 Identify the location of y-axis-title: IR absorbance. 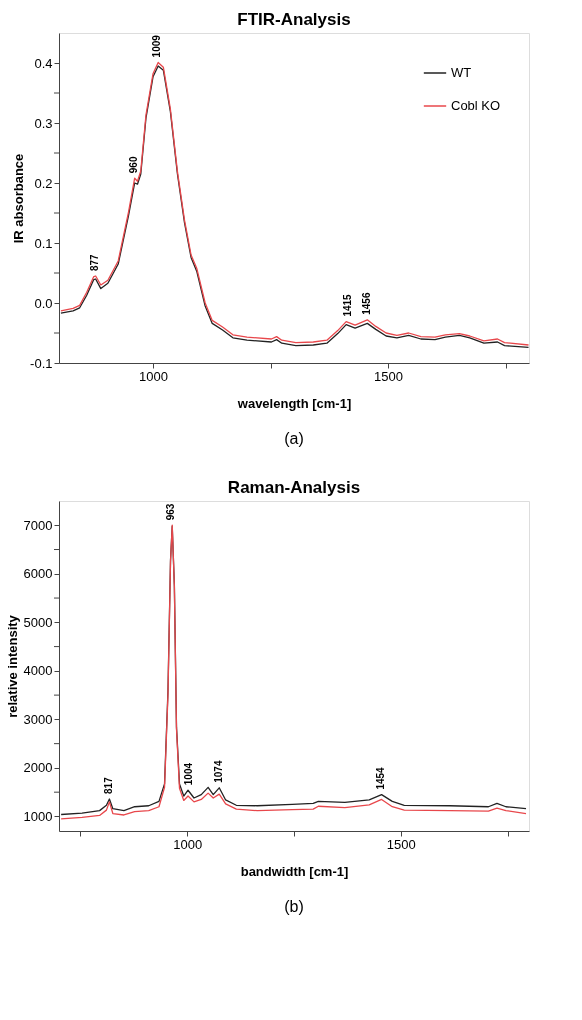
(19, 198).